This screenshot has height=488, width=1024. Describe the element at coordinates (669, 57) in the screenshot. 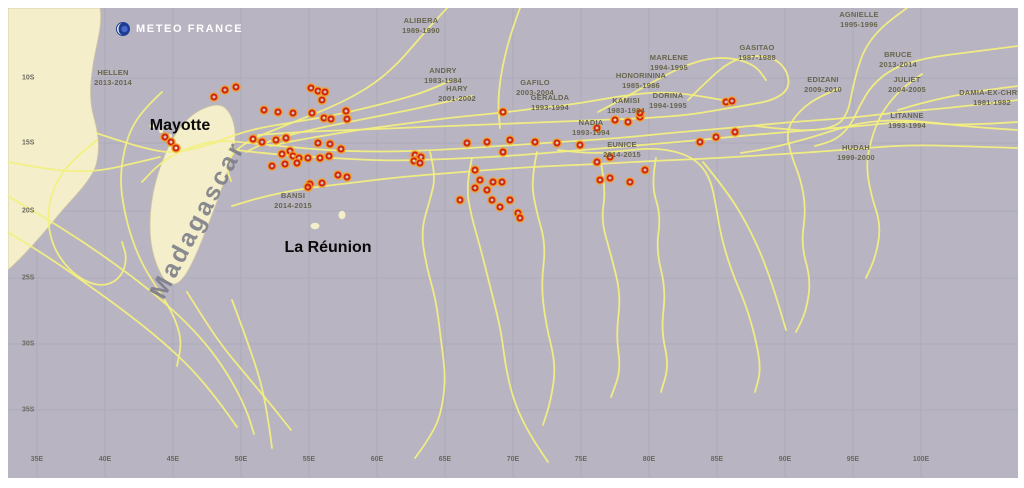

I see `cyclone-name: MARLENE` at that location.